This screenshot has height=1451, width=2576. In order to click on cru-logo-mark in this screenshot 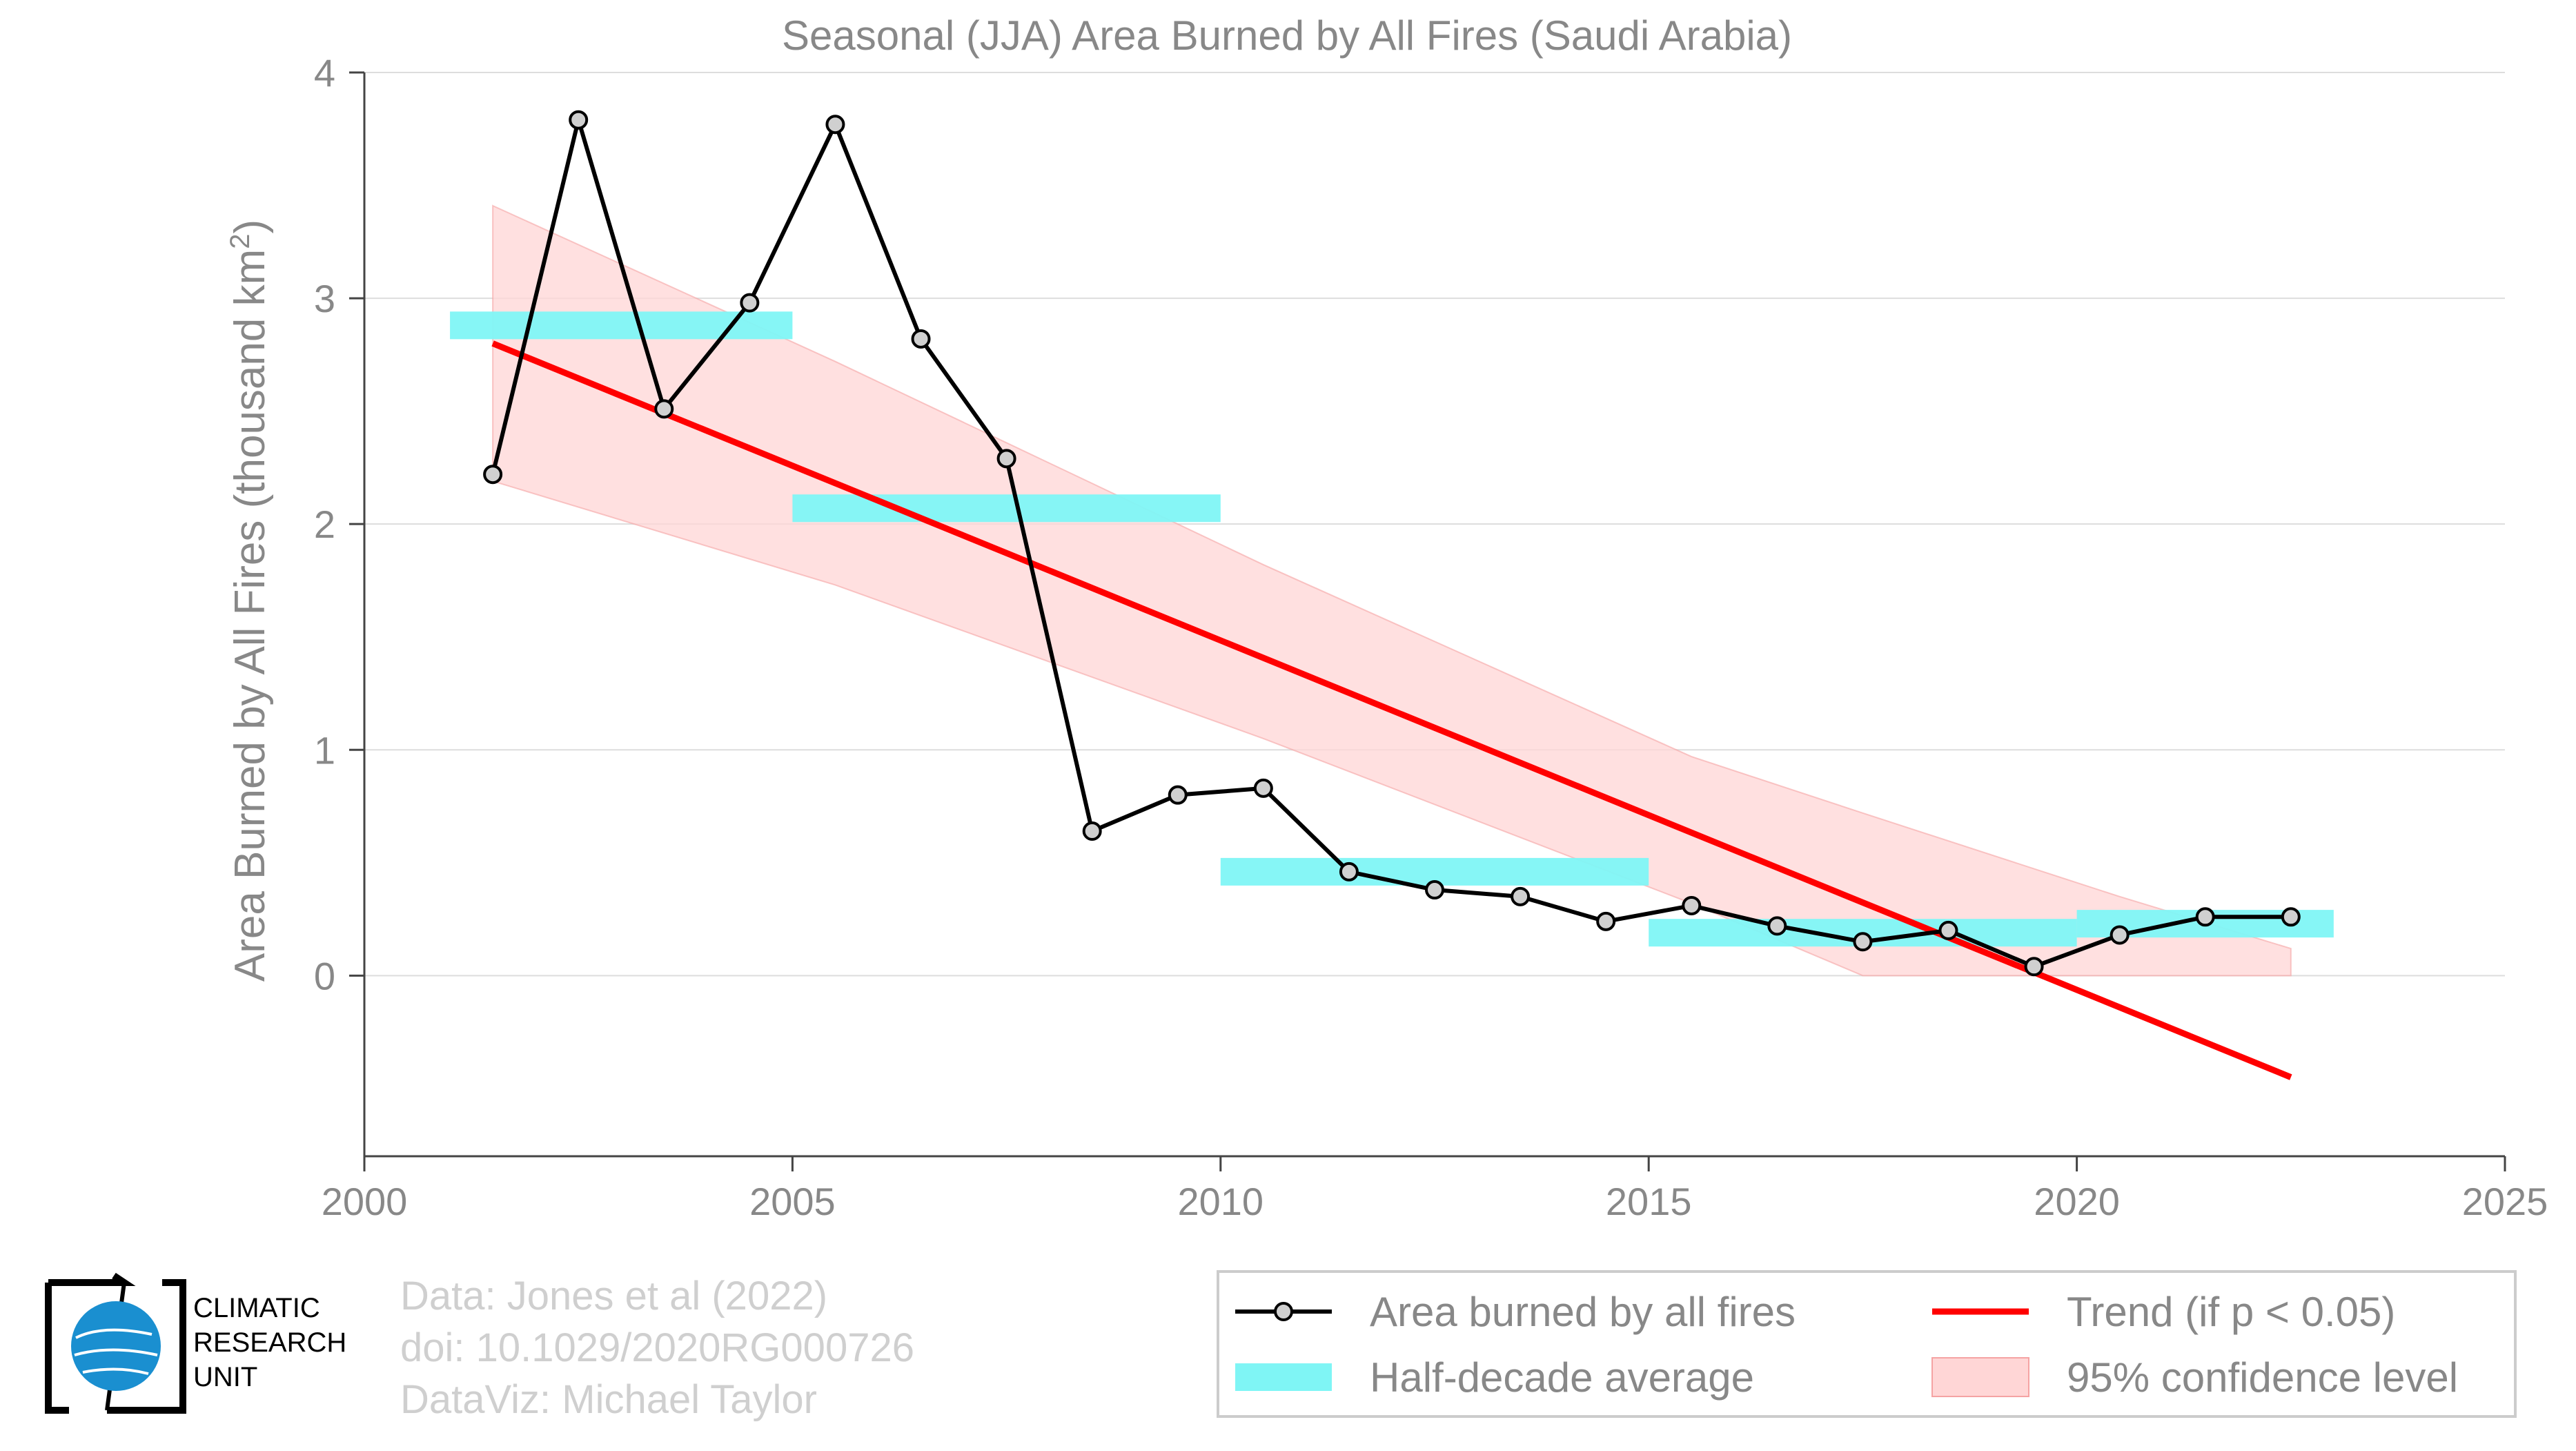, I will do `click(115, 1343)`.